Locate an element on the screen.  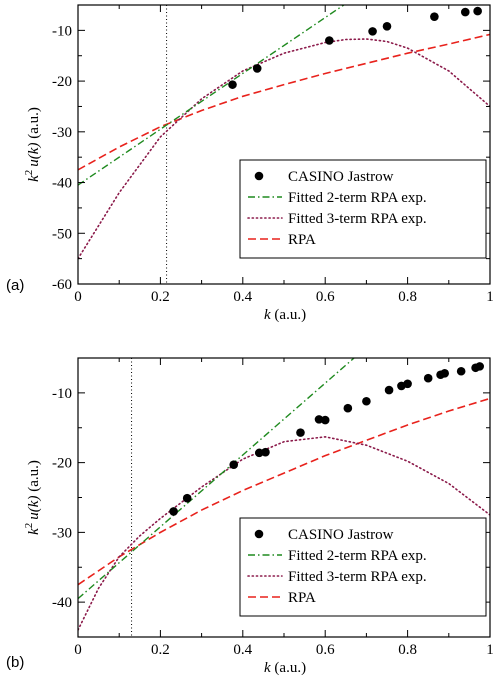
panel-label: (b) is located at coordinates (15, 662).